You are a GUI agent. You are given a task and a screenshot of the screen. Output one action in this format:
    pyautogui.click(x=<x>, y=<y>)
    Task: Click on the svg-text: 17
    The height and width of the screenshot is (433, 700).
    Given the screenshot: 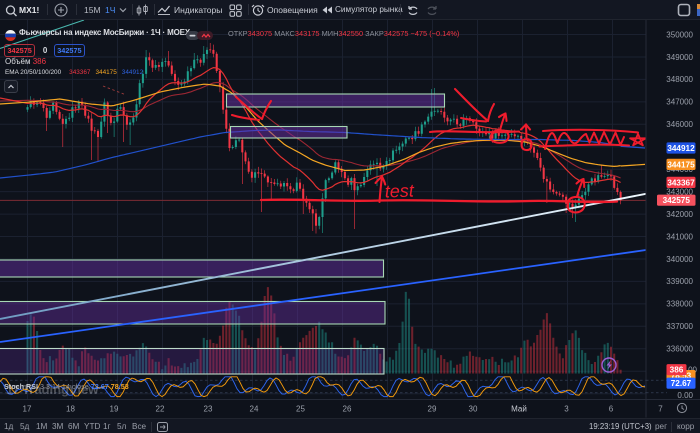 What is the action you would take?
    pyautogui.click(x=27, y=408)
    